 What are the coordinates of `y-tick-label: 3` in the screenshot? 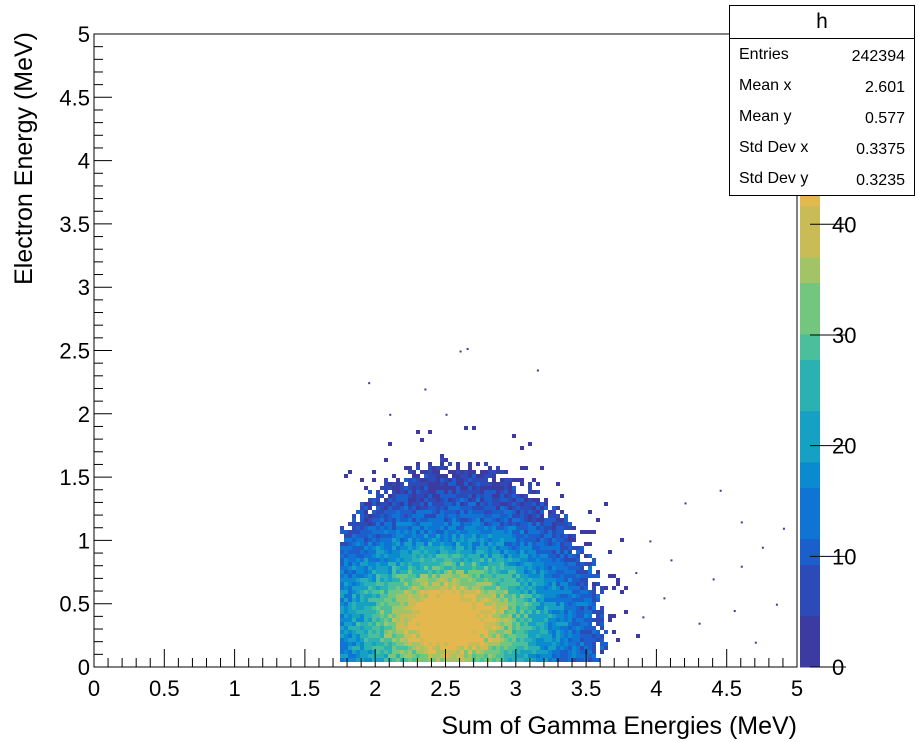 It's located at (84, 287).